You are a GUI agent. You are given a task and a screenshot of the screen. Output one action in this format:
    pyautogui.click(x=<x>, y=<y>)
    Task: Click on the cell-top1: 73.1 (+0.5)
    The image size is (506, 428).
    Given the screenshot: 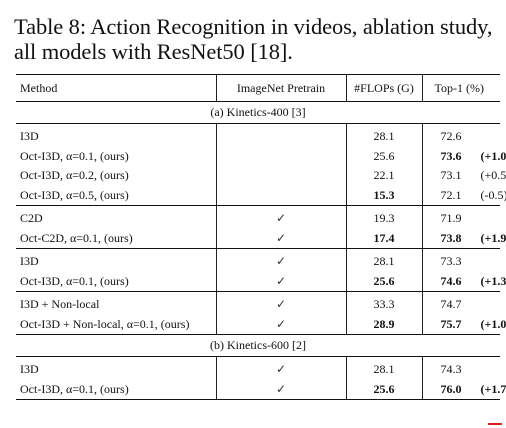 What is the action you would take?
    pyautogui.click(x=463, y=176)
    